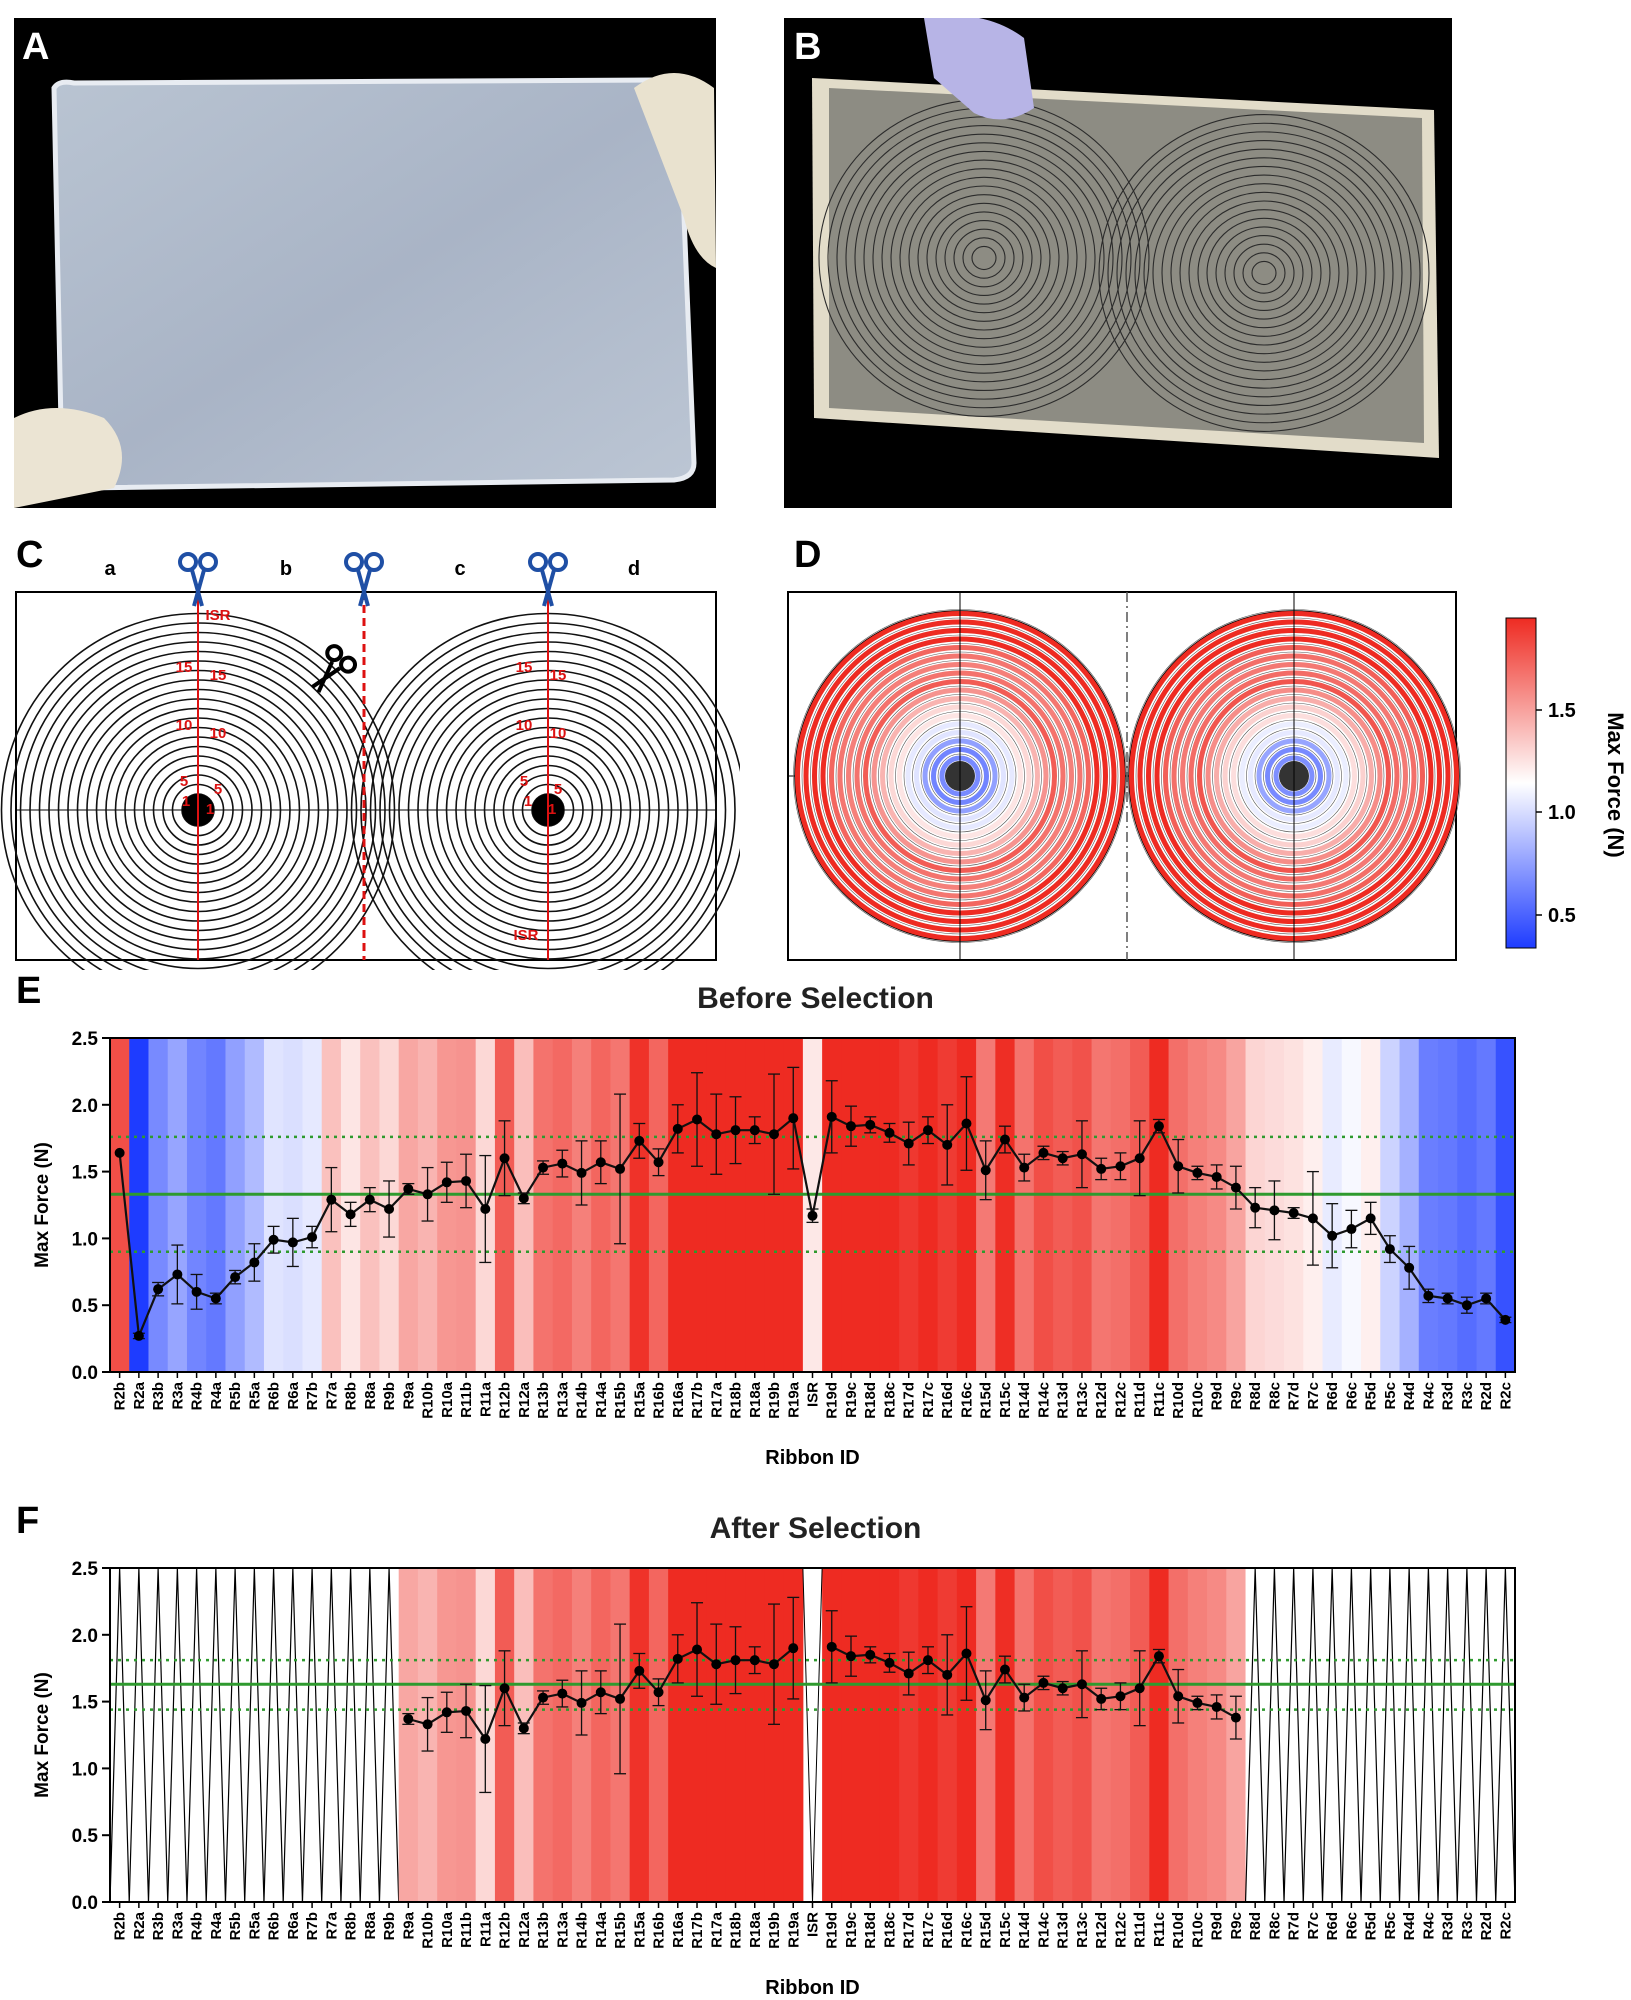  I want to click on x-tick-label: R17c, so click(928, 1930).